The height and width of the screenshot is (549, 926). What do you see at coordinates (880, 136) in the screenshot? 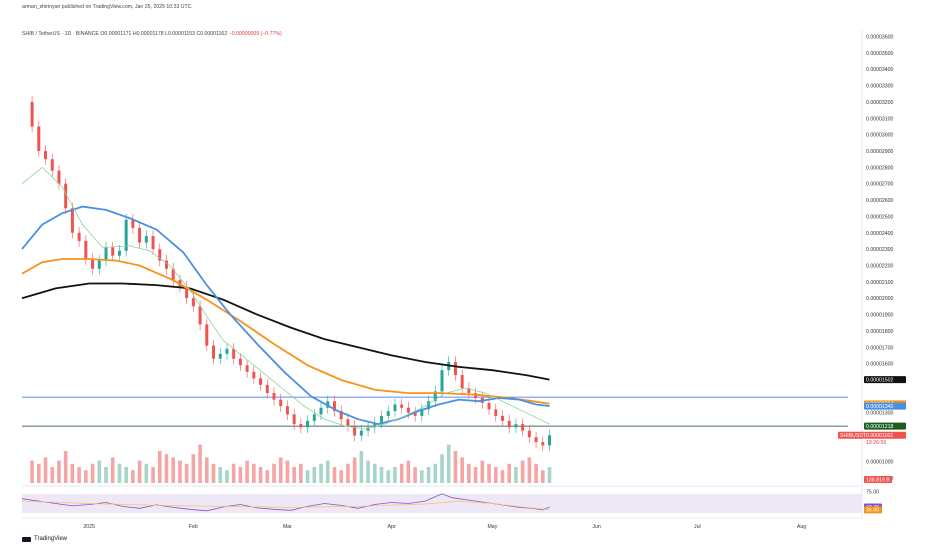
I see `y-tick-label: 0.00003000` at bounding box center [880, 136].